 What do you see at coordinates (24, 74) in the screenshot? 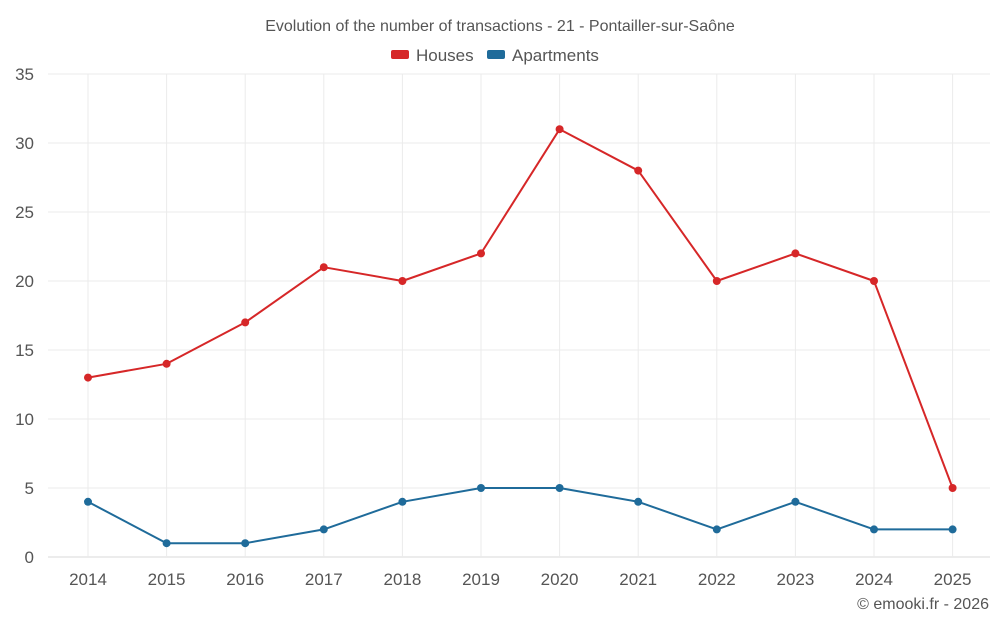
I see `y-tick-label: 35` at bounding box center [24, 74].